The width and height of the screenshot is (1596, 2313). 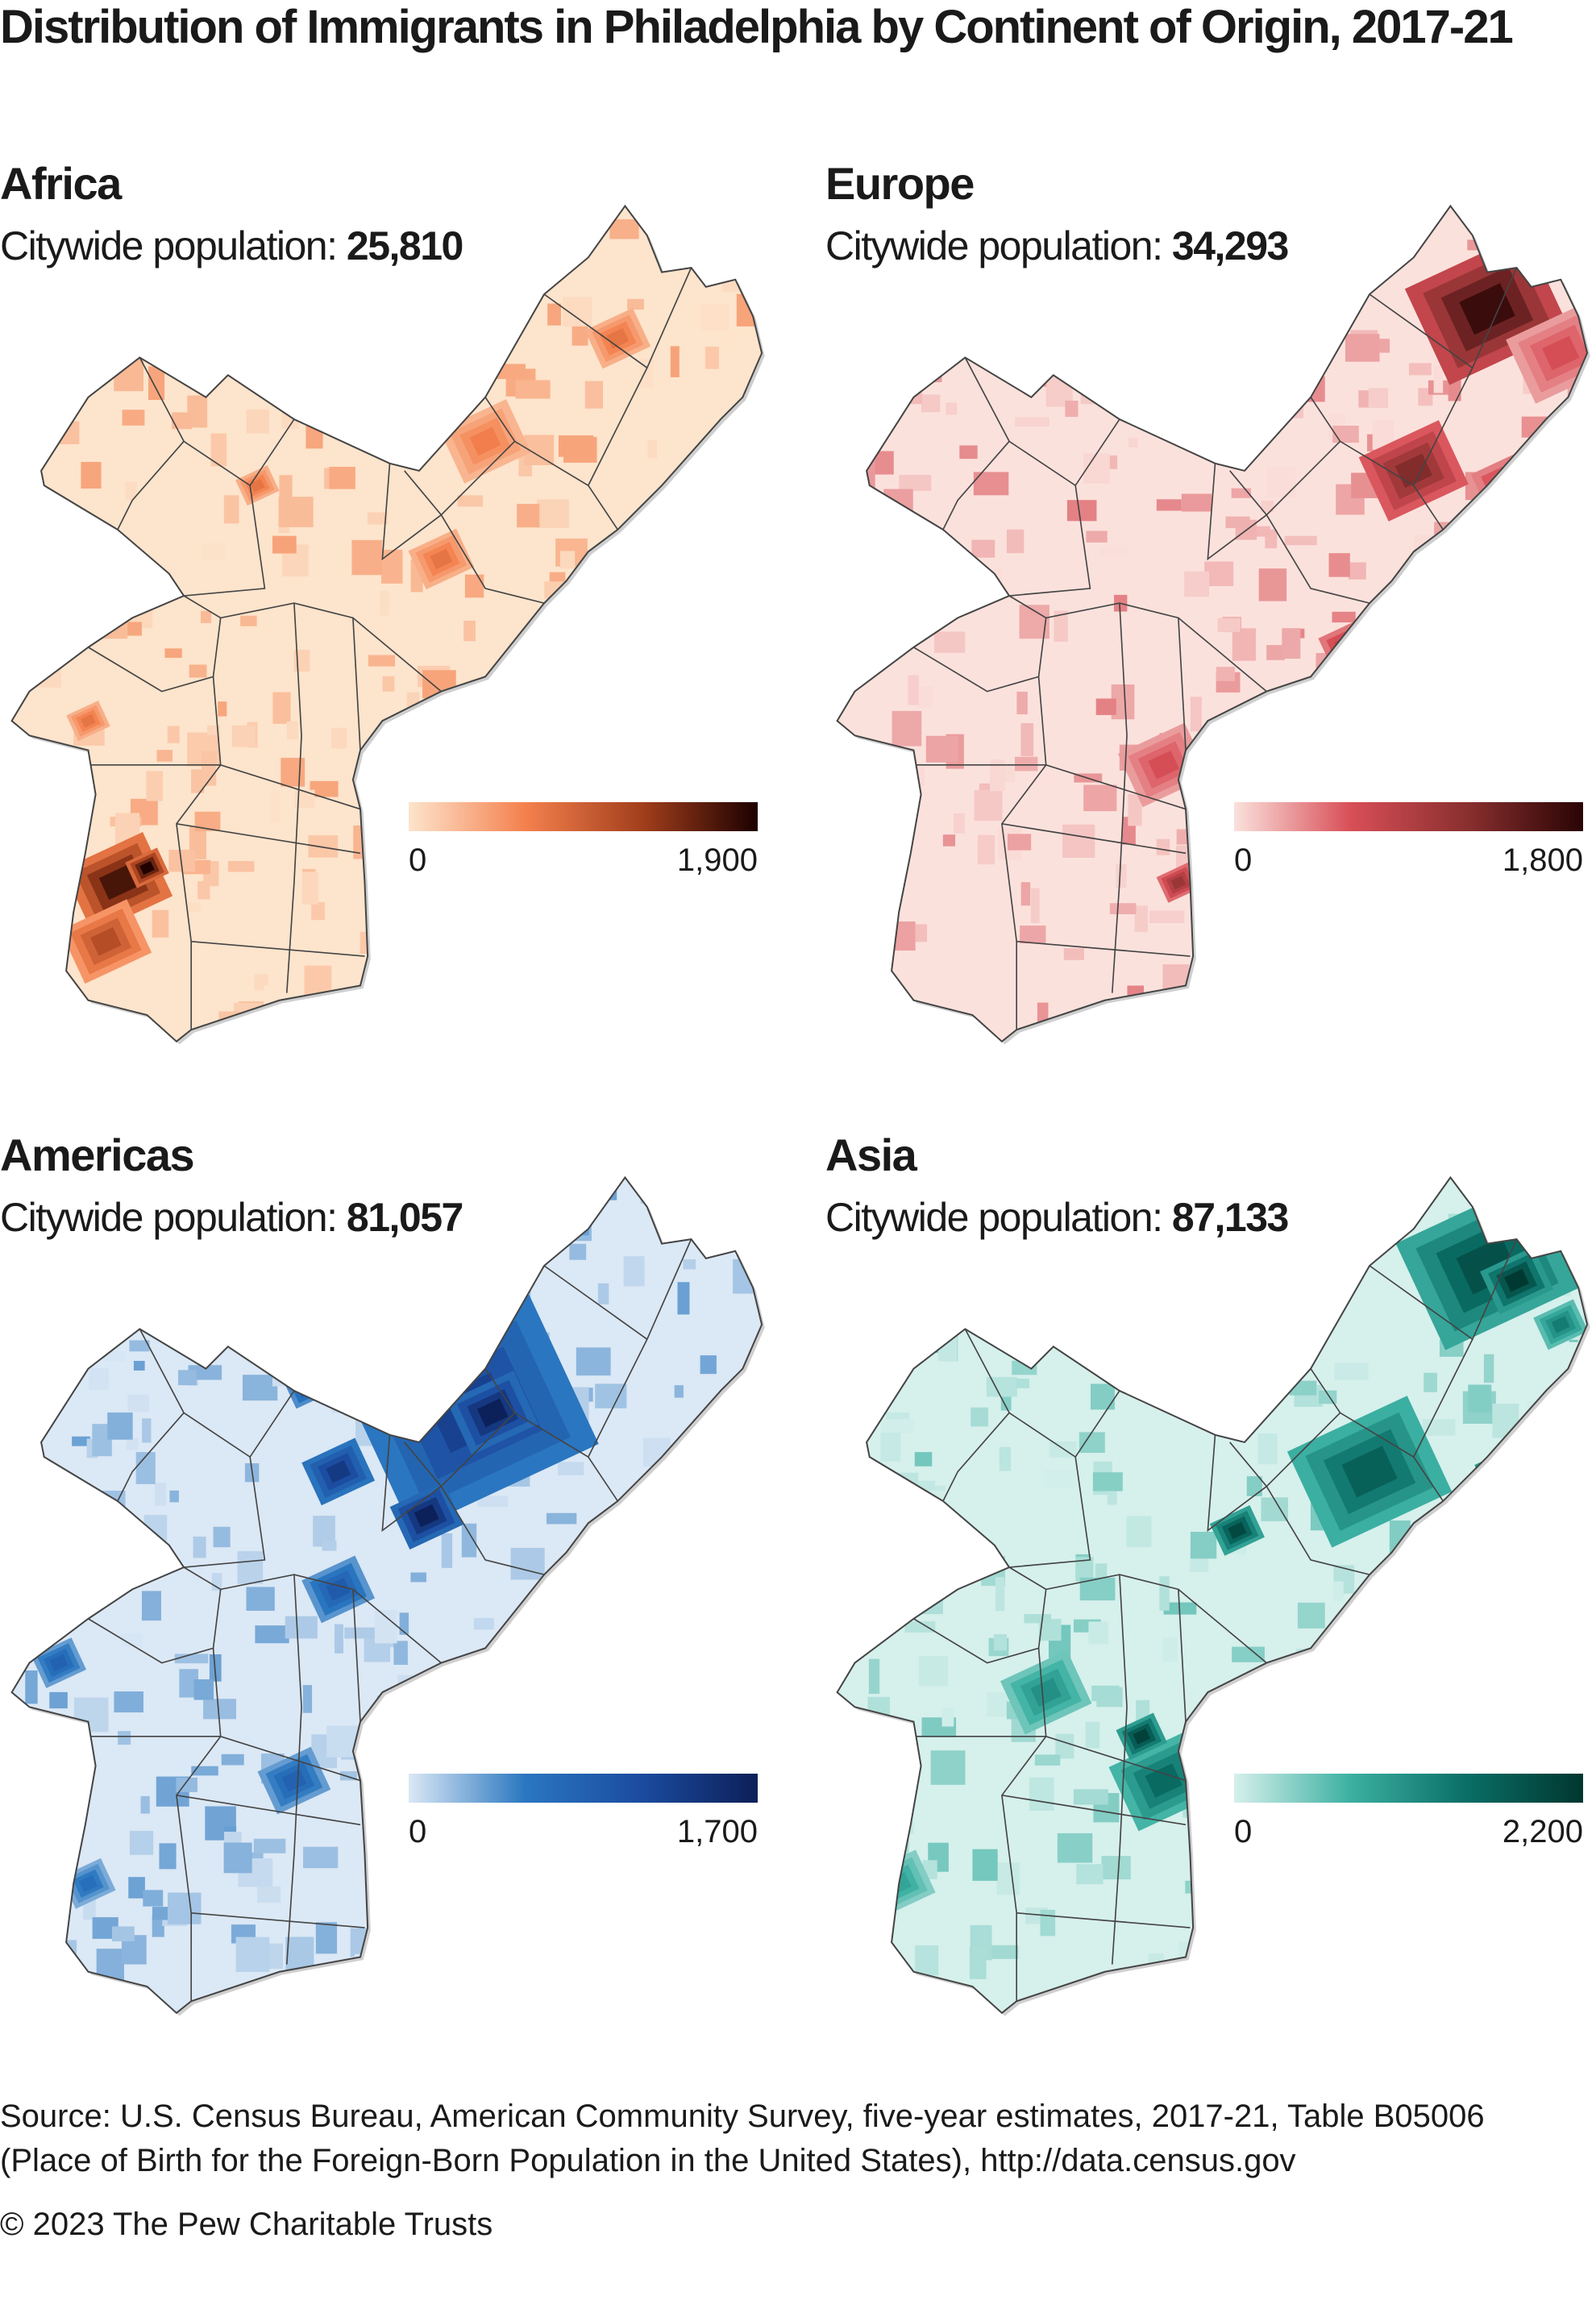 What do you see at coordinates (418, 1832) in the screenshot?
I see `legend-min: 0` at bounding box center [418, 1832].